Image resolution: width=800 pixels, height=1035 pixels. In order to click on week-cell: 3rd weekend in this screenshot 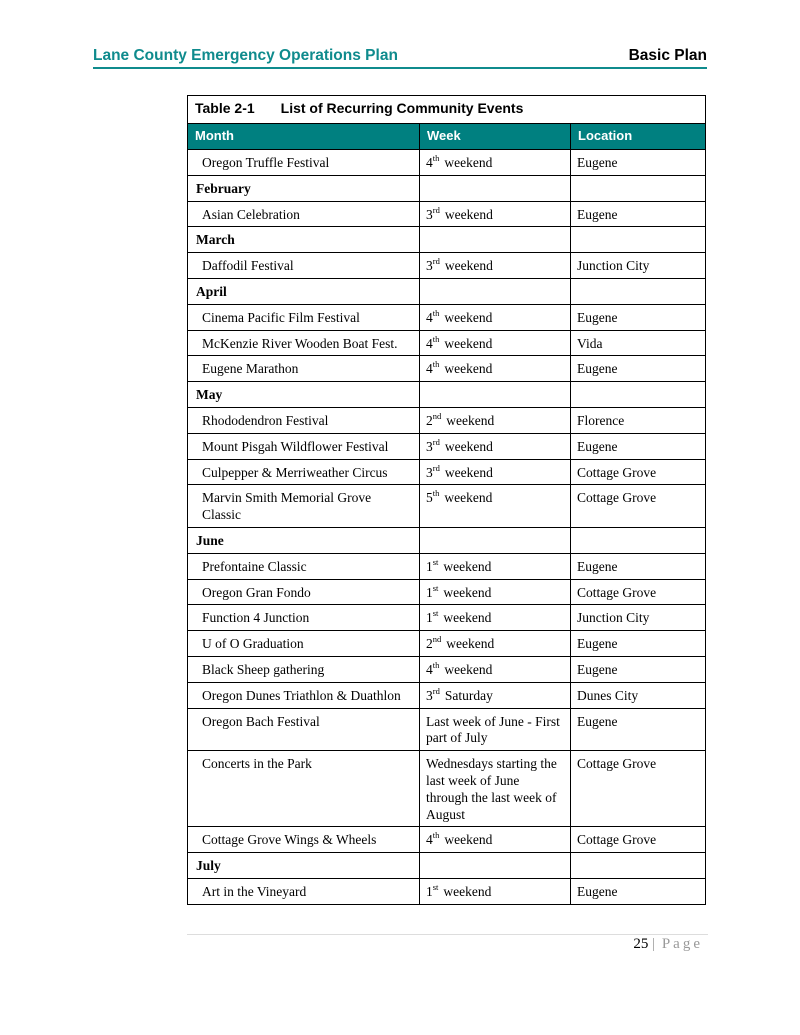, I will do `click(495, 446)`.